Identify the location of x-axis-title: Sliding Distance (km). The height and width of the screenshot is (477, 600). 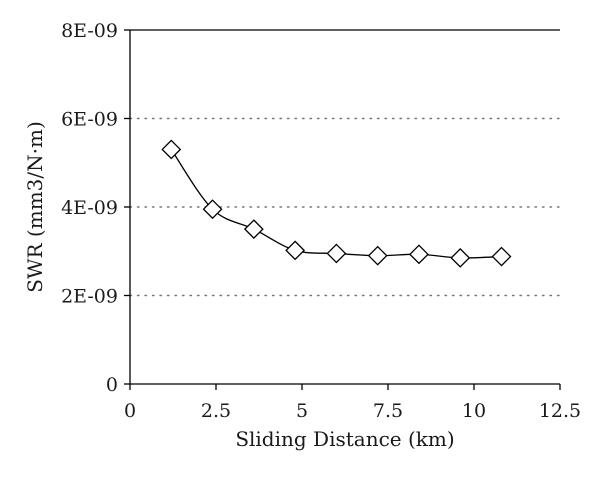
(344, 439).